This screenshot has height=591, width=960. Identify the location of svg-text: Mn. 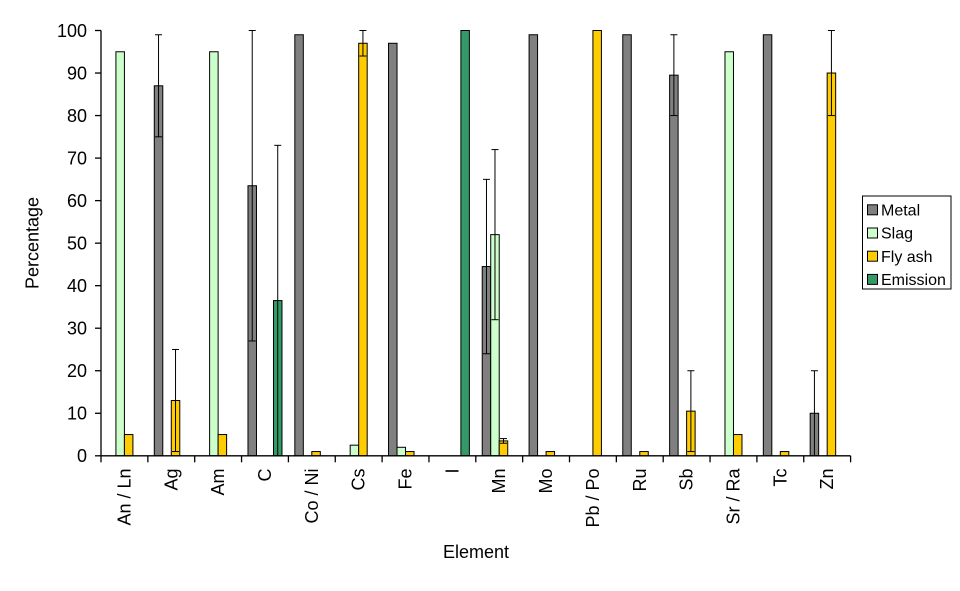
(499, 481).